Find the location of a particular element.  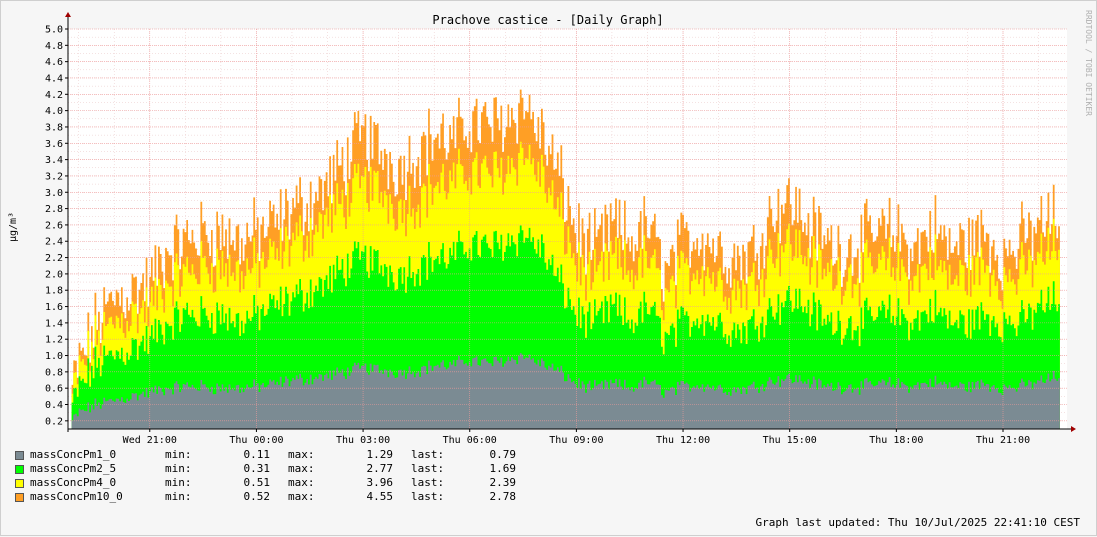

y-tick-label: 3.2 is located at coordinates (54, 176).